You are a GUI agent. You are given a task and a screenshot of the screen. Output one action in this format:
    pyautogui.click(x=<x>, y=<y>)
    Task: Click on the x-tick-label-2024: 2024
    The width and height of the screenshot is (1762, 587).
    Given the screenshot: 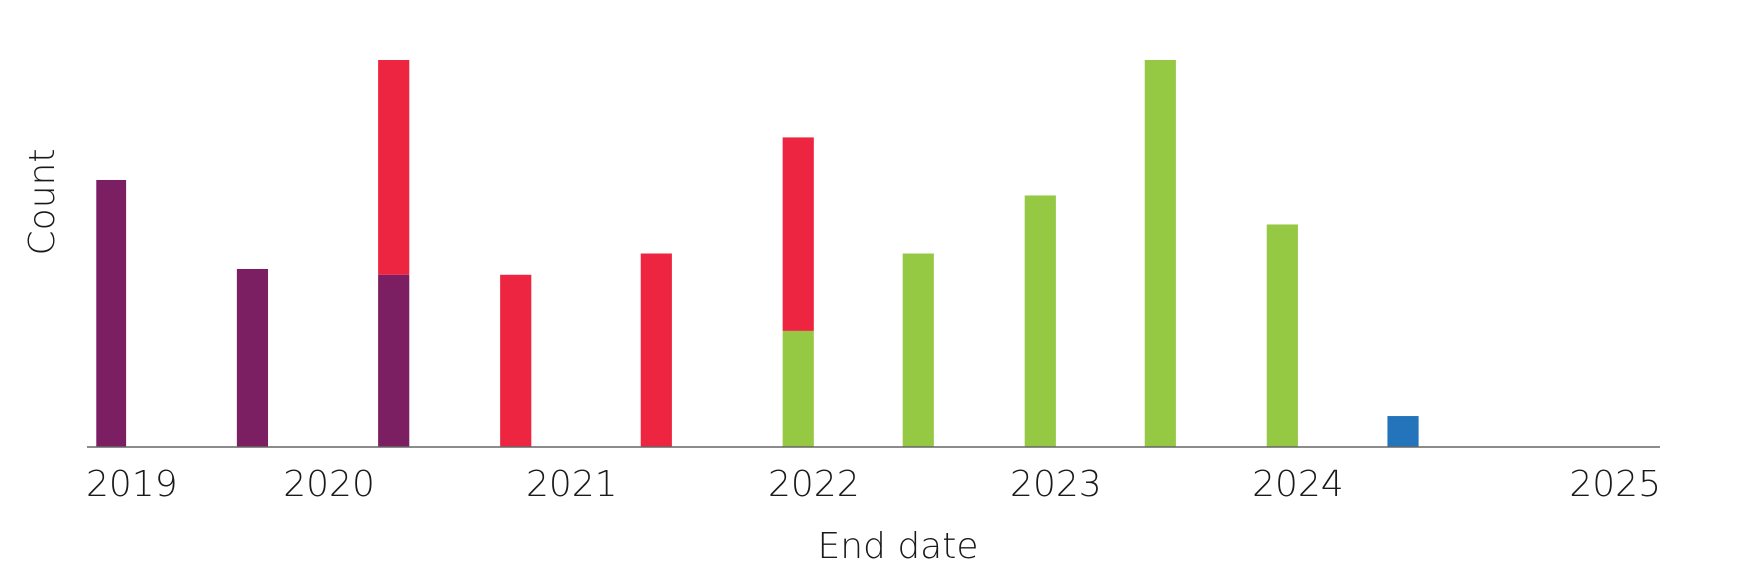 What is the action you would take?
    pyautogui.click(x=1298, y=484)
    